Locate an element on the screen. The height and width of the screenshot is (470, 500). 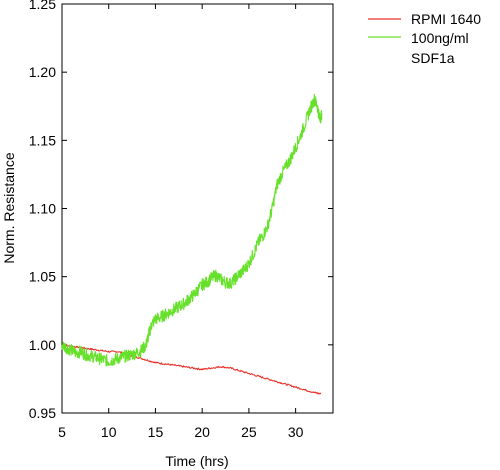
x-tick-label: 5 is located at coordinates (62, 432).